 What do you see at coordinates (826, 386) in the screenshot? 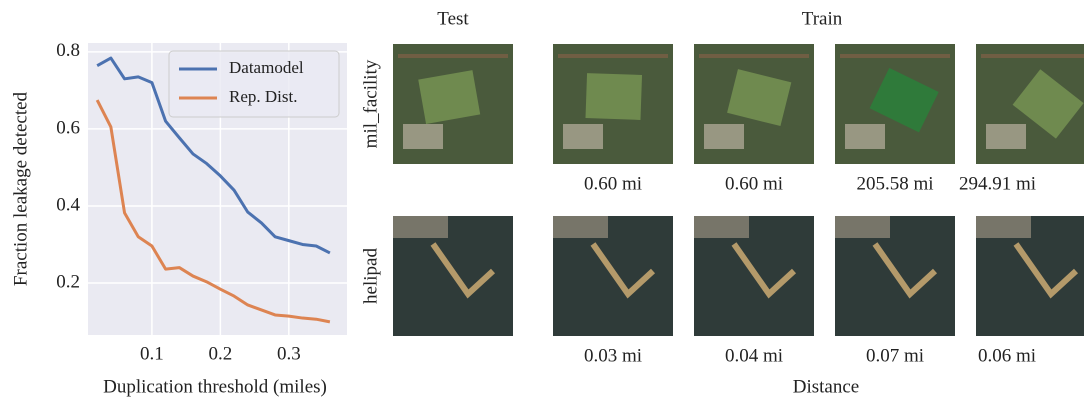
I see `grid-x-label: Distance` at bounding box center [826, 386].